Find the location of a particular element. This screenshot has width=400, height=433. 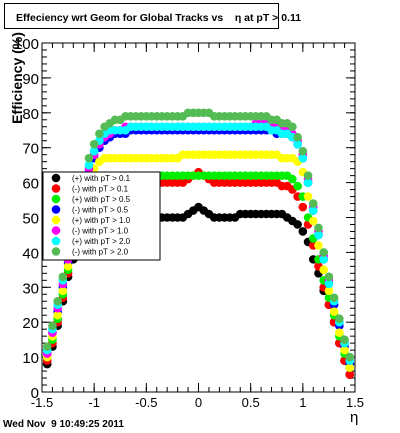

x-tick-label: 1.5 is located at coordinates (355, 402).